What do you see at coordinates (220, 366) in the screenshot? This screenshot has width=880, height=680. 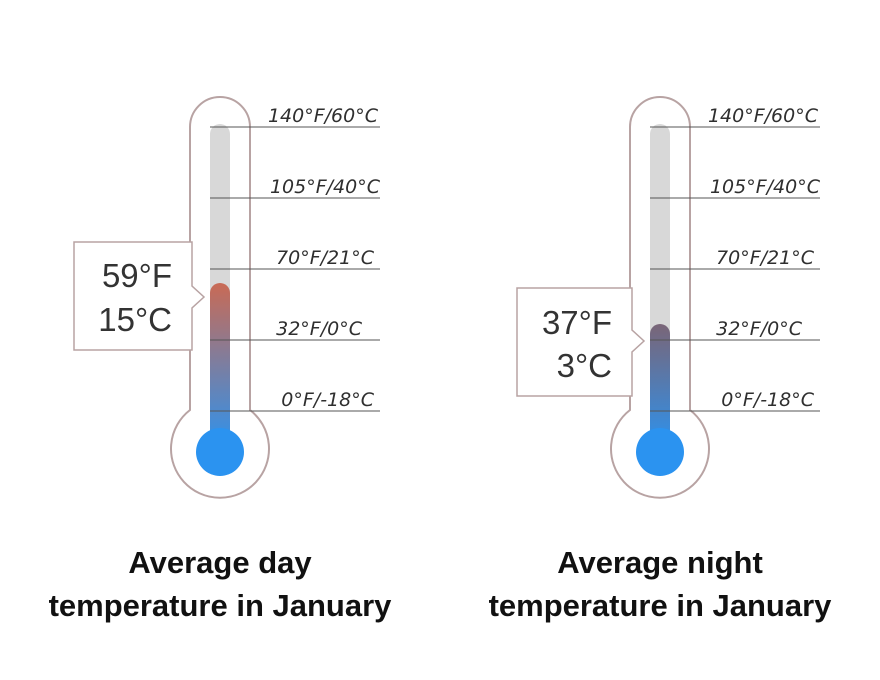 I see `day-mercury-fill` at bounding box center [220, 366].